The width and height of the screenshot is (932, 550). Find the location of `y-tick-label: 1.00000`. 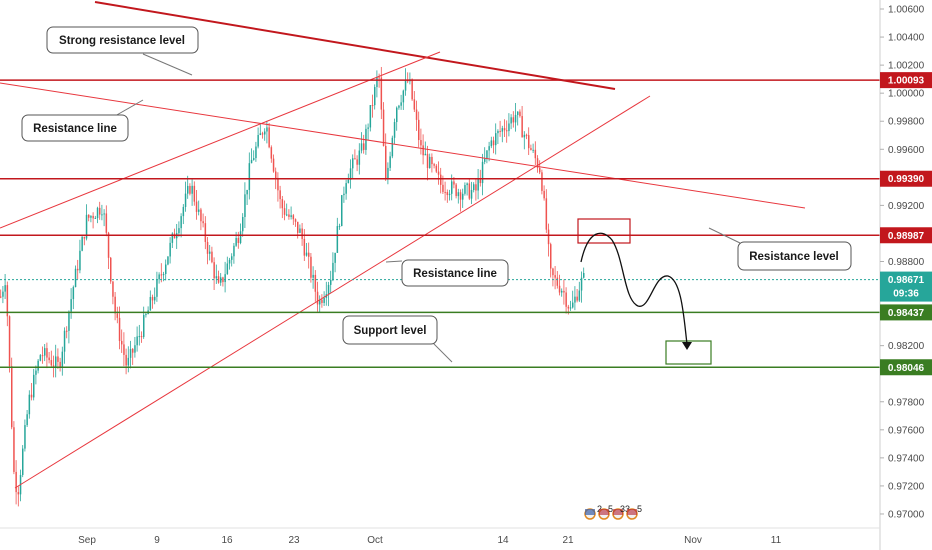

y-tick-label: 1.00000 is located at coordinates (906, 94).